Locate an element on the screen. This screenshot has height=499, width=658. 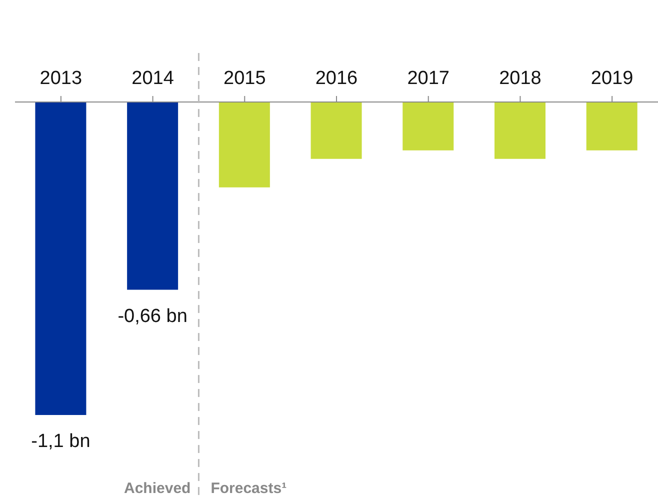
x-tick-label: 2014 is located at coordinates (153, 78).